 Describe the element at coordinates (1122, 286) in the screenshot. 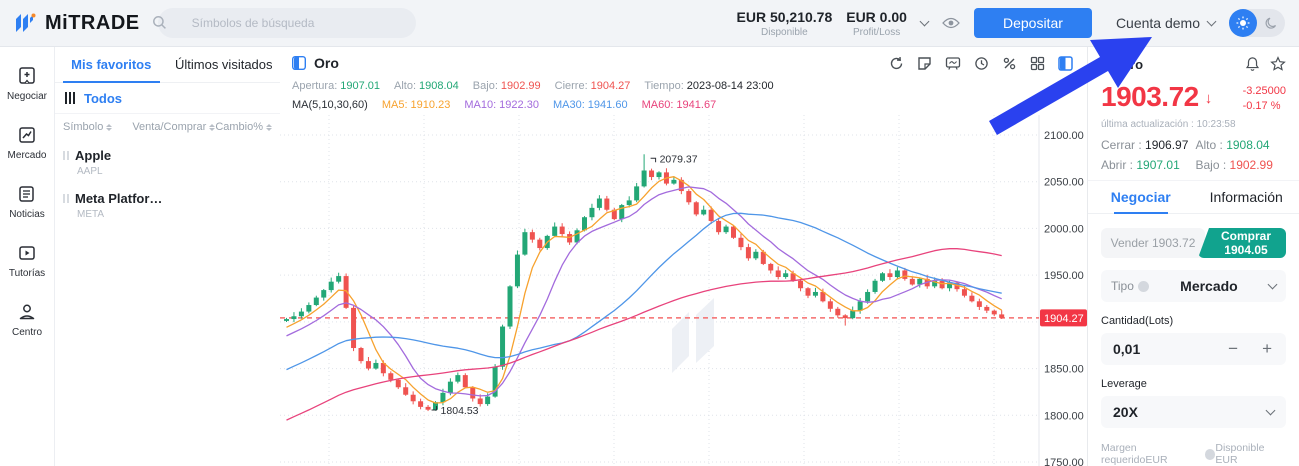

I see `order-type-label: Tipo` at that location.